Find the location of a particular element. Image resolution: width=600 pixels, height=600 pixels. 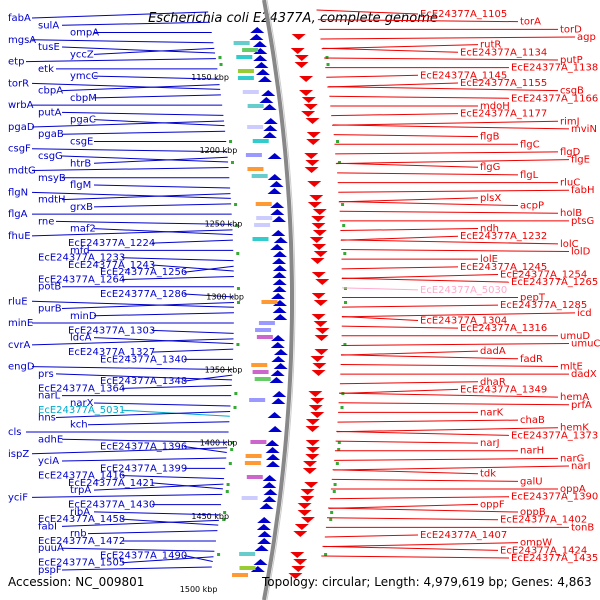

gene-label: mgsA is located at coordinates (22, 40).